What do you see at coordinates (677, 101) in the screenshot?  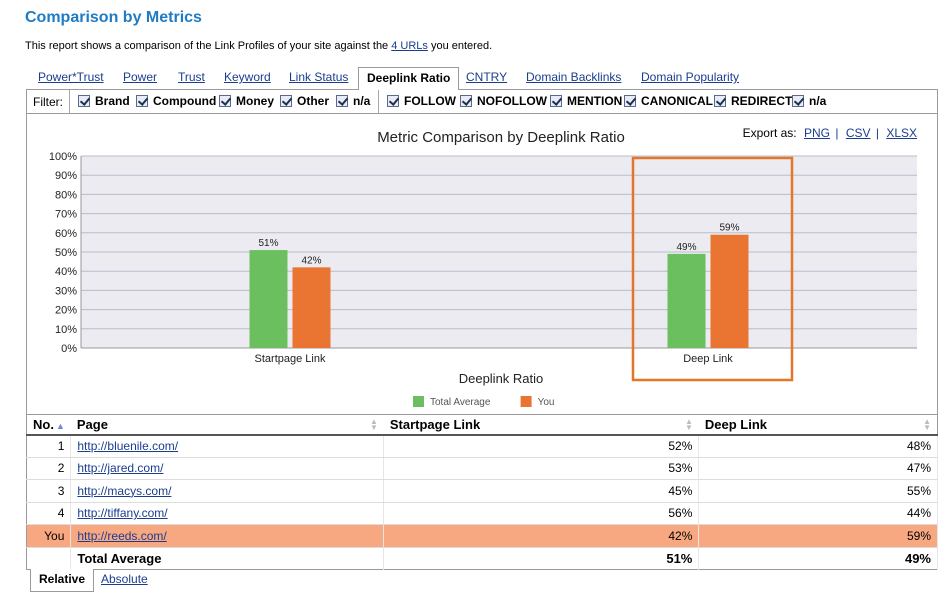 I see `filter-canonical-label: CANONICAL` at bounding box center [677, 101].